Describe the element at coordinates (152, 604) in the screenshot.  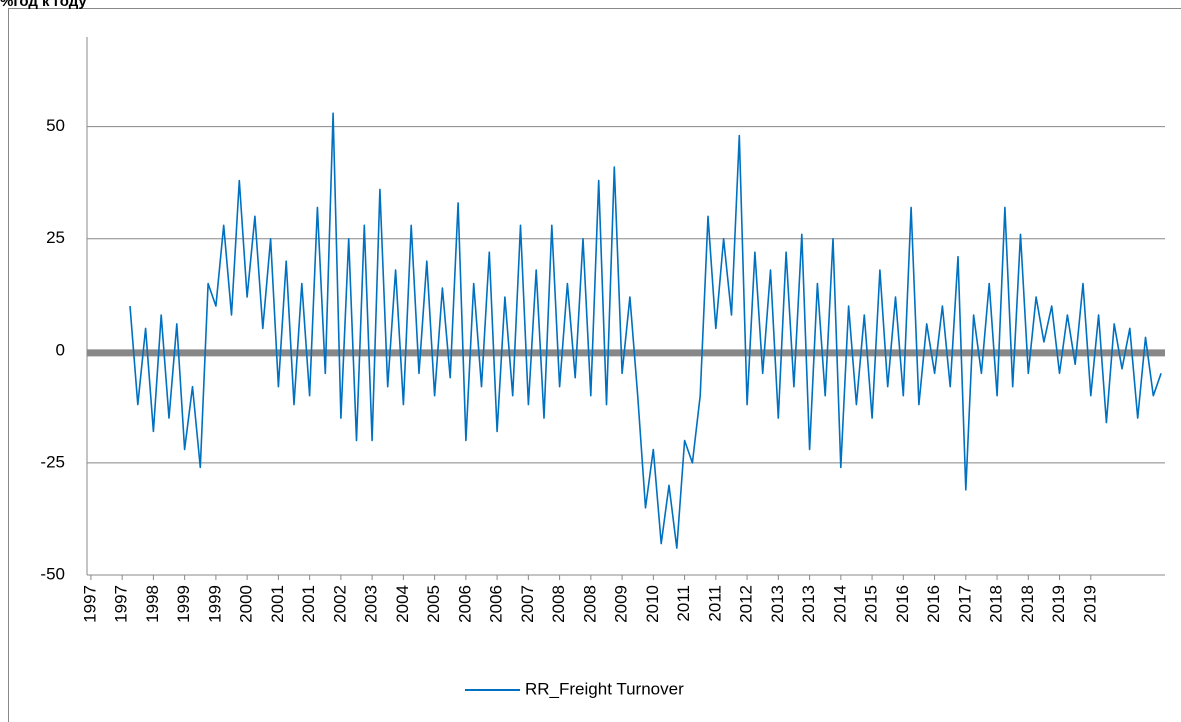
I see `x-tick-label: 1998` at that location.